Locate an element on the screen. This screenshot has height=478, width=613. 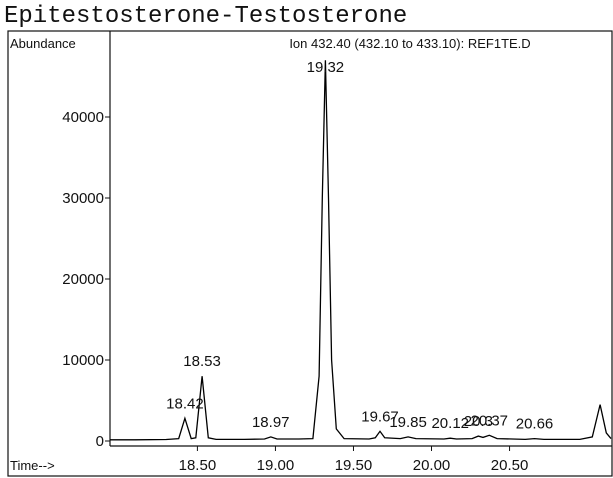
y-tick-label: 20000 is located at coordinates (83, 279).